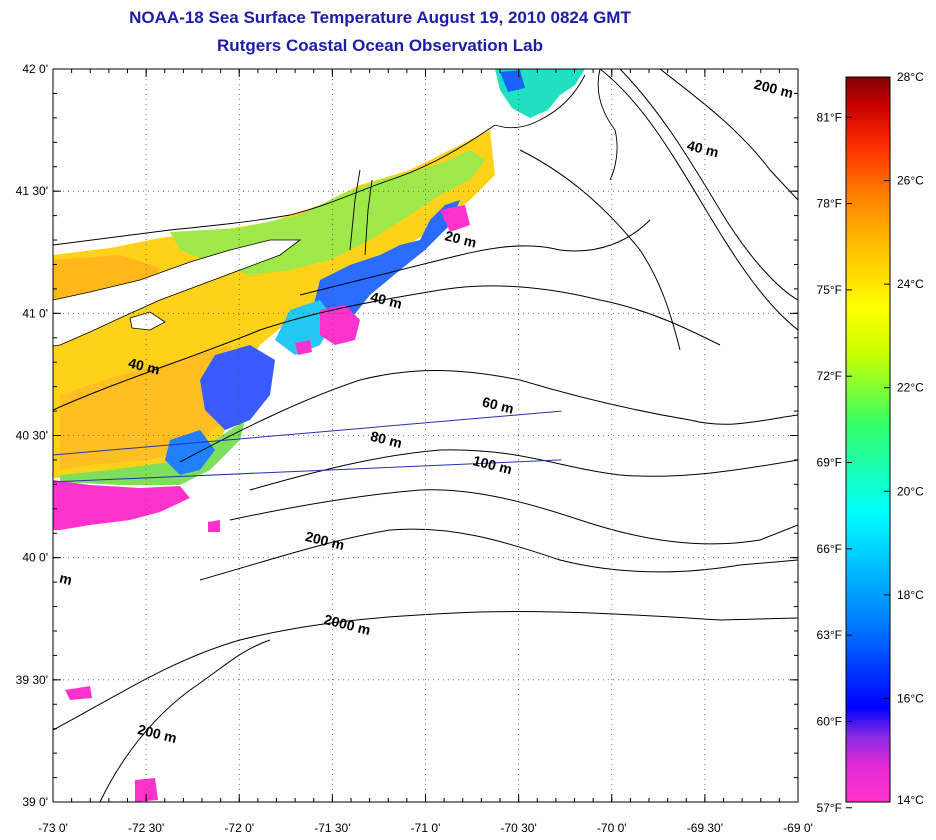  I want to click on lon-tick-label: -69 0', so click(798, 828).